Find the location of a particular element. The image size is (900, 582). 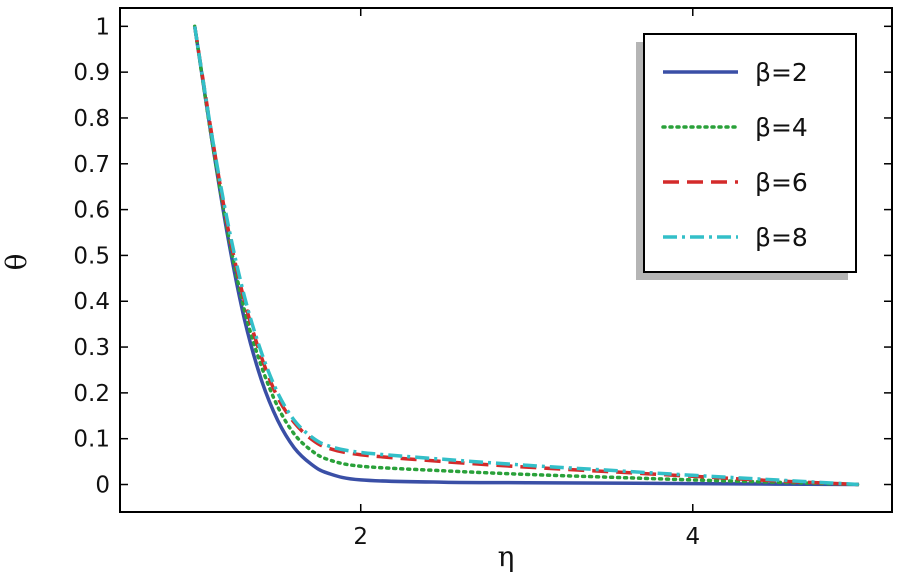

x-tick-label: 4 is located at coordinates (692, 537).